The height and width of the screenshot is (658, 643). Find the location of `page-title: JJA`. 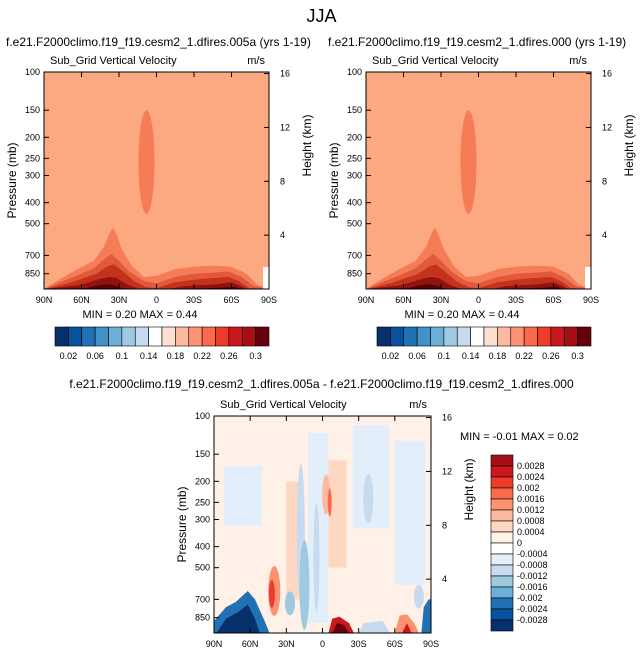

page-title: JJA is located at coordinates (321, 16).